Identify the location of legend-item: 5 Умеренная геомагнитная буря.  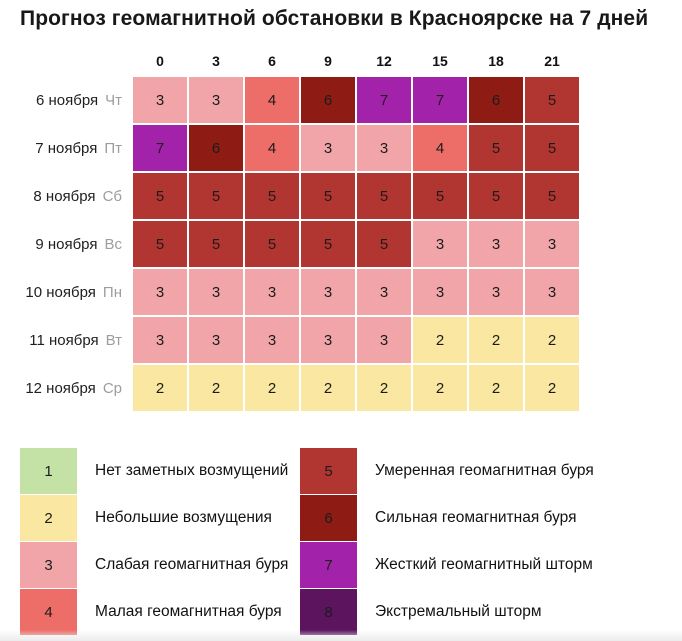
(447, 471).